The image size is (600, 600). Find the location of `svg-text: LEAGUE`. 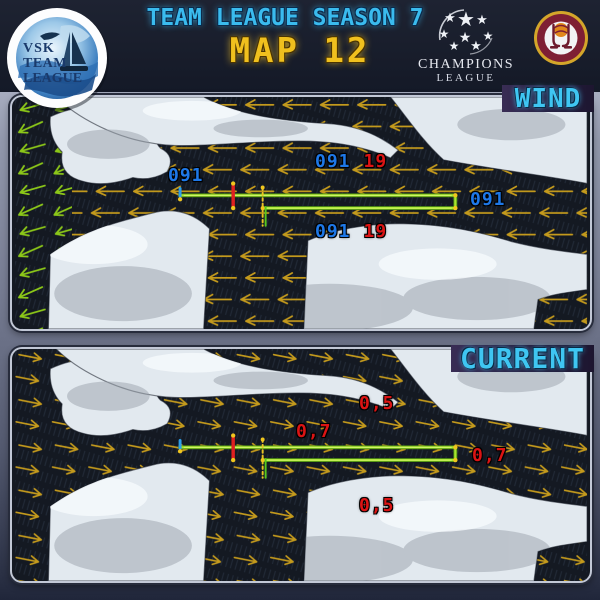

svg-text: LEAGUE is located at coordinates (52, 78).